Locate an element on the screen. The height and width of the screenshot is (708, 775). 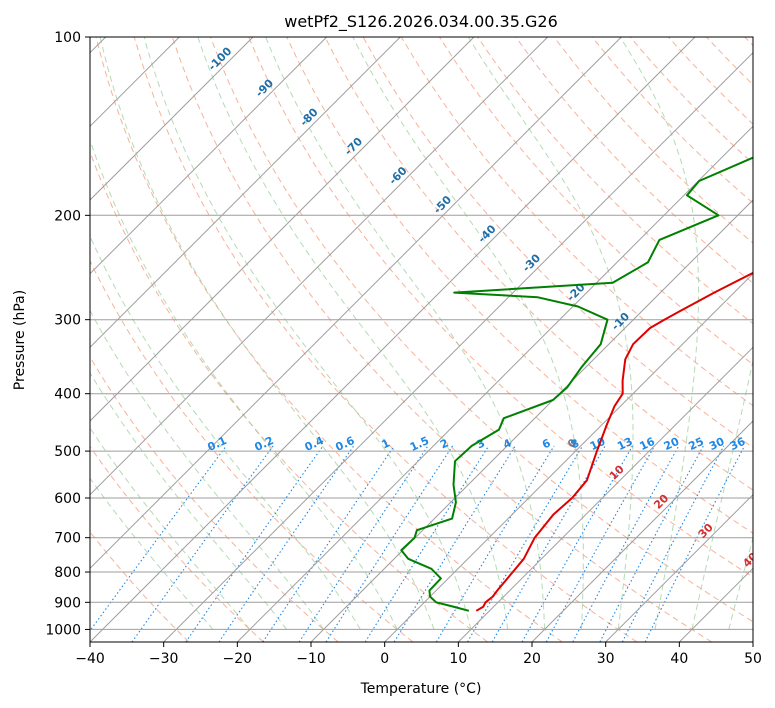
mixing-ratio-label: 30 is located at coordinates (717, 444).